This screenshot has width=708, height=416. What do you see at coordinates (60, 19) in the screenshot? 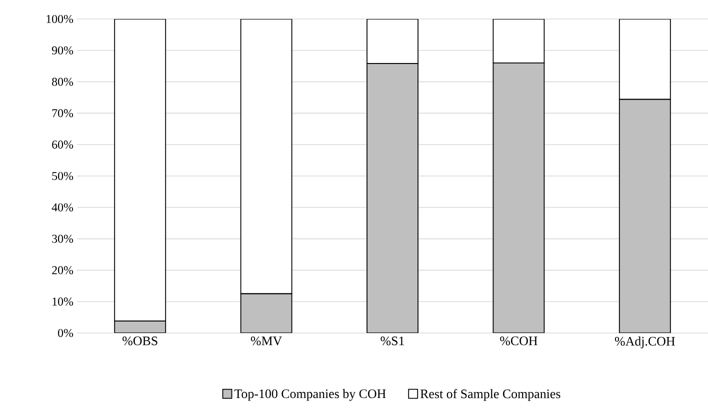
I see `y-tick-label: 100%` at bounding box center [60, 19].